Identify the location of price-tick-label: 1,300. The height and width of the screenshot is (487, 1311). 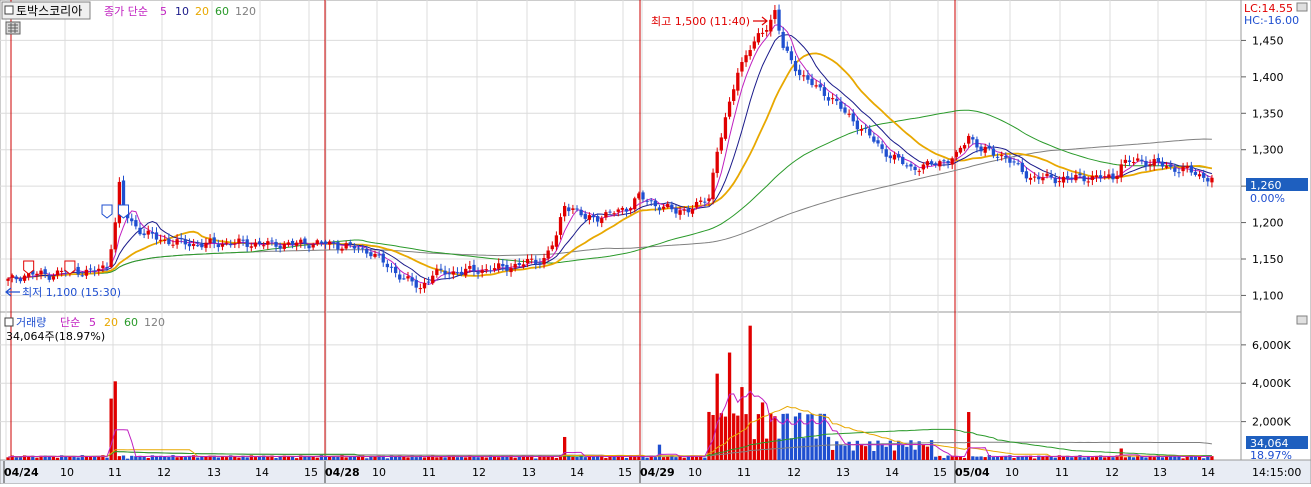
(1268, 150).